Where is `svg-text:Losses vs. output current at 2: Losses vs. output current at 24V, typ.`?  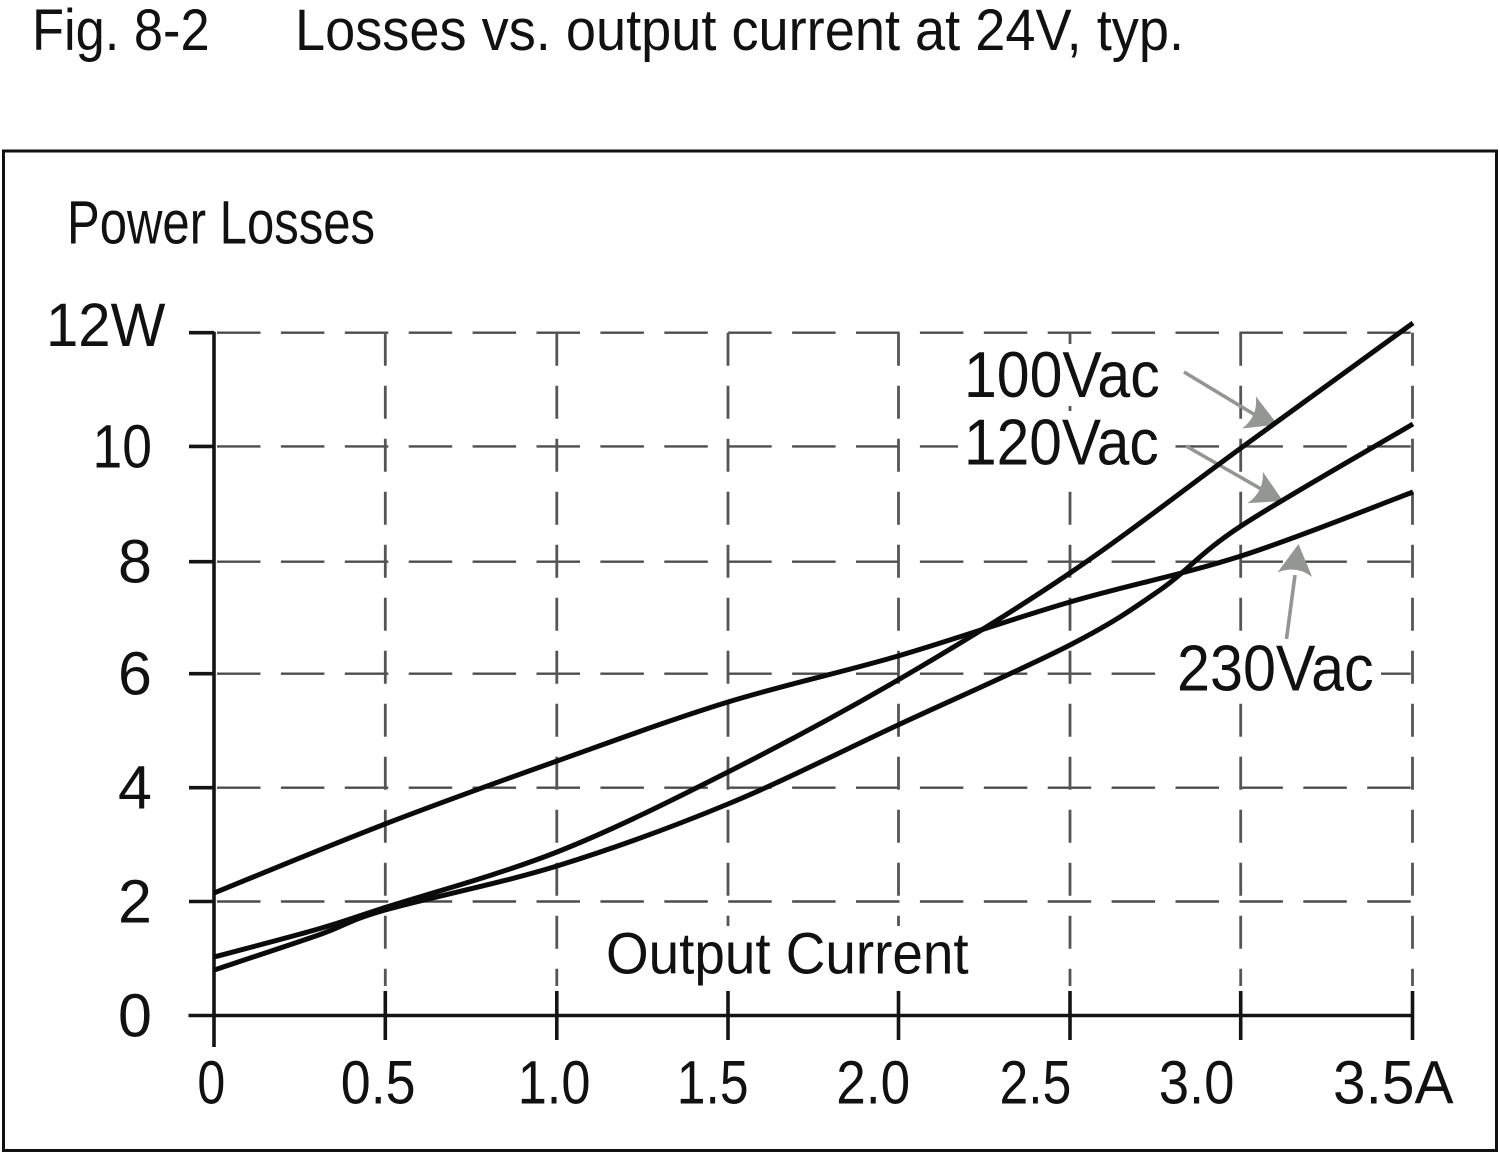 svg-text:Losses vs. output current at 2: Losses vs. output current at 24V, typ. is located at coordinates (739, 31).